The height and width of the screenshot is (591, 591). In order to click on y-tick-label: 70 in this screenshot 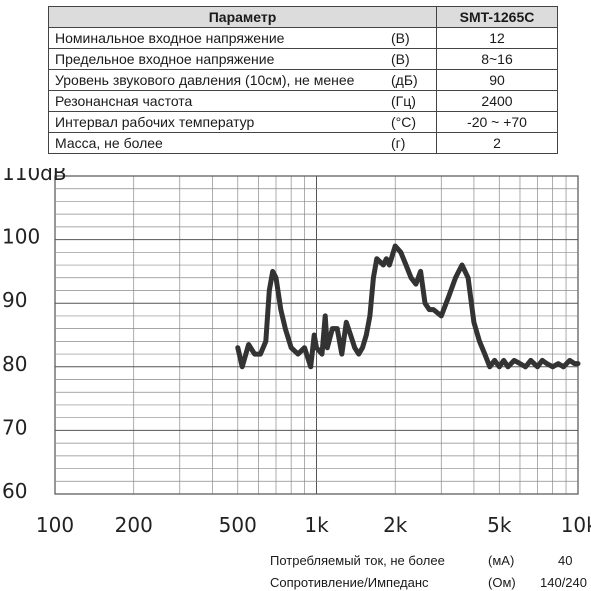, I will do `click(14, 427)`.